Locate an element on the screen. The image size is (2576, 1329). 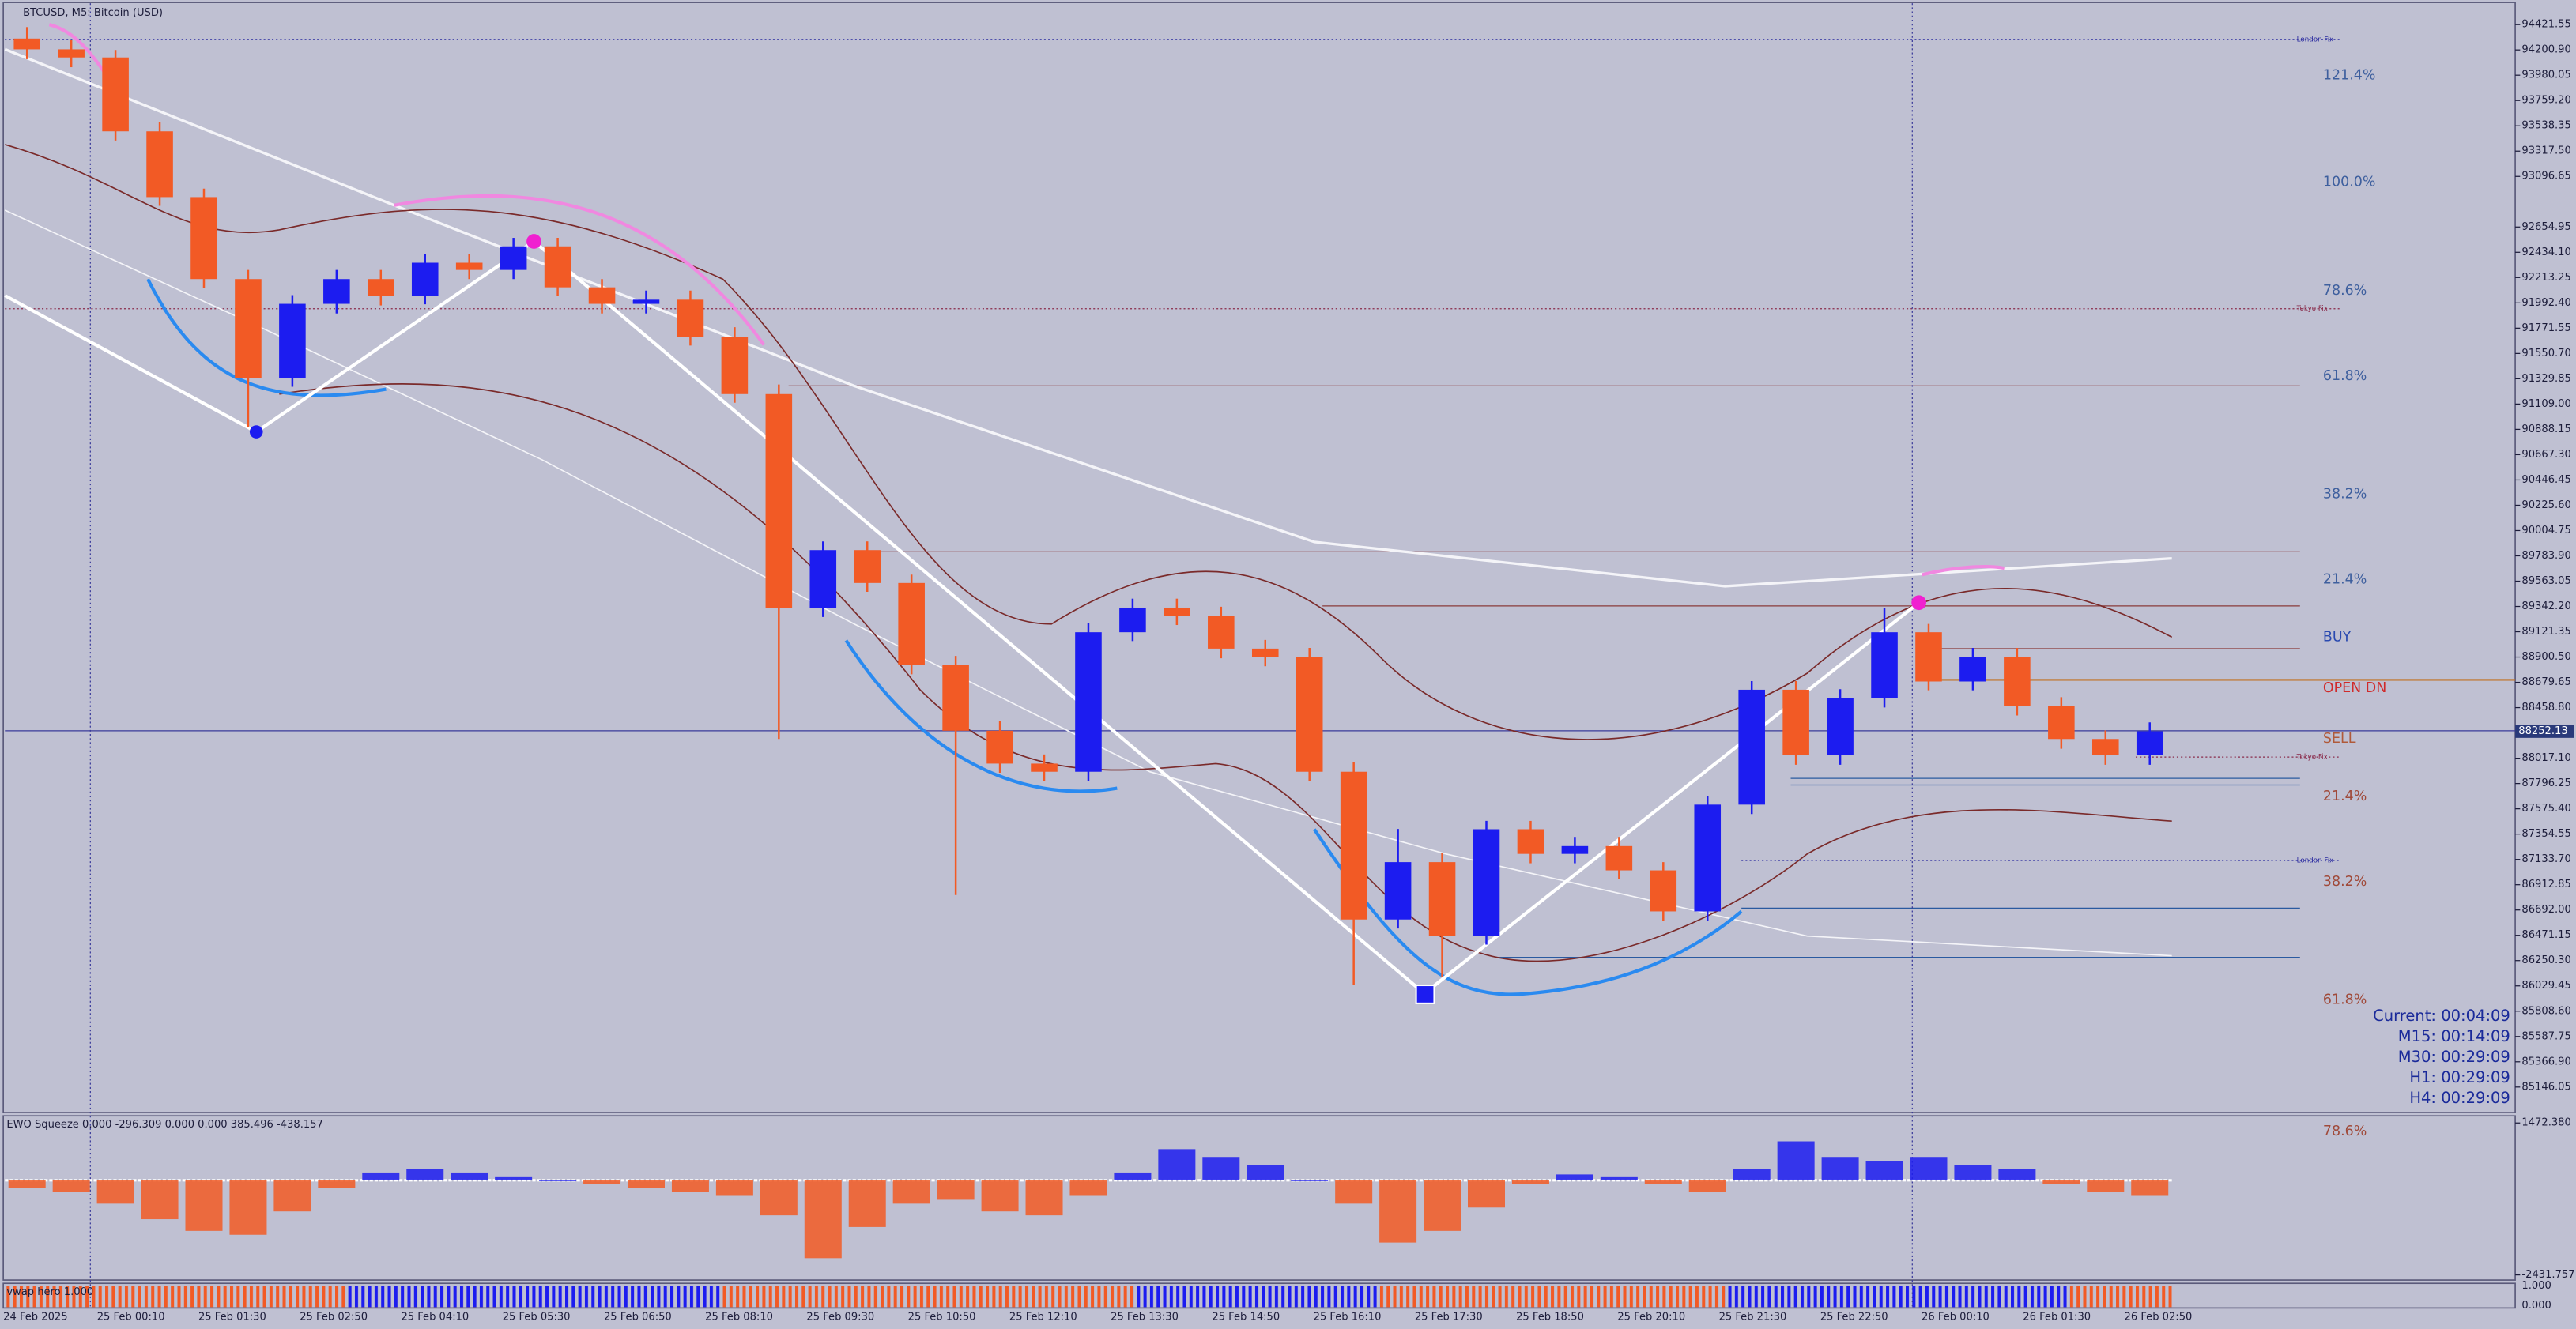
x-tick-label: 25 Feb 21:30 is located at coordinates (1753, 1317).